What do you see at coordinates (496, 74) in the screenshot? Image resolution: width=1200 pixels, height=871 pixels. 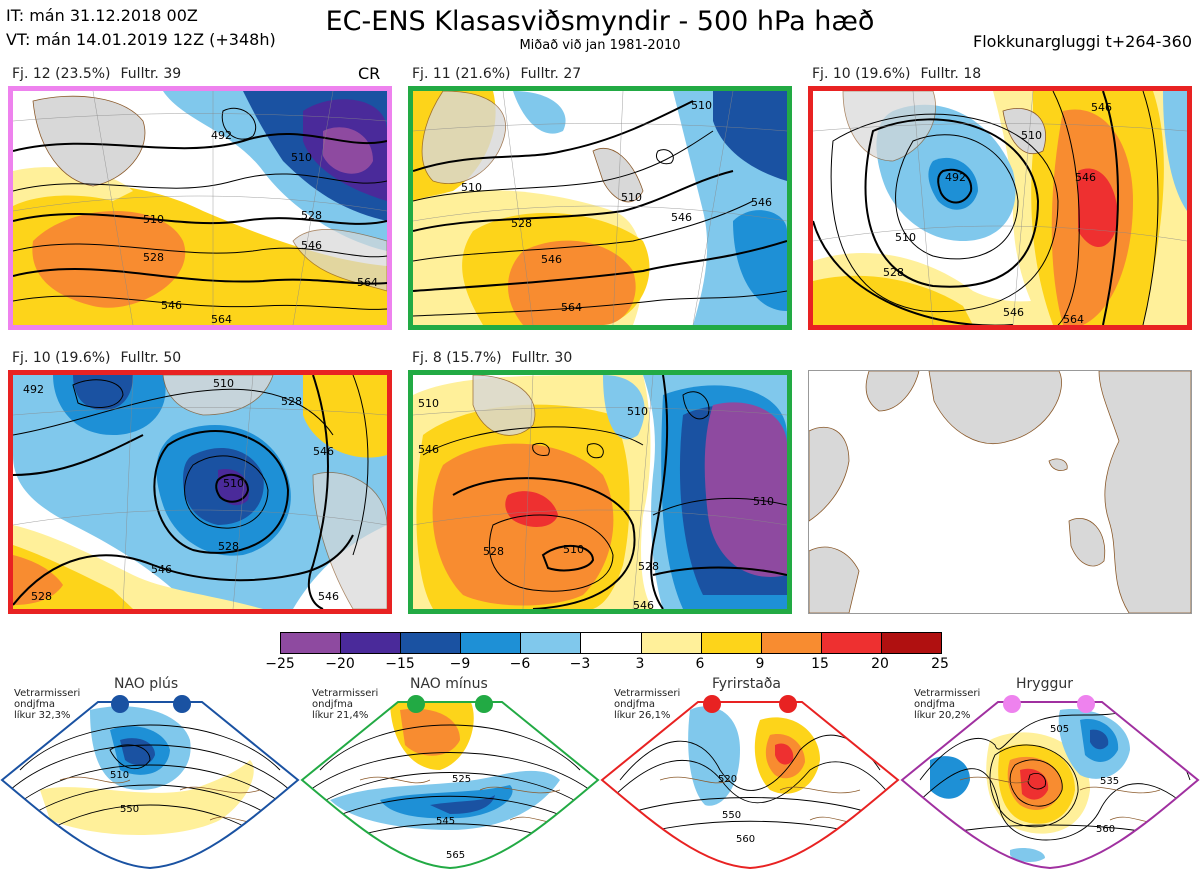 I see `panel-2-label: Fj. 11 (21.6%) Fulltr. 27` at bounding box center [496, 74].